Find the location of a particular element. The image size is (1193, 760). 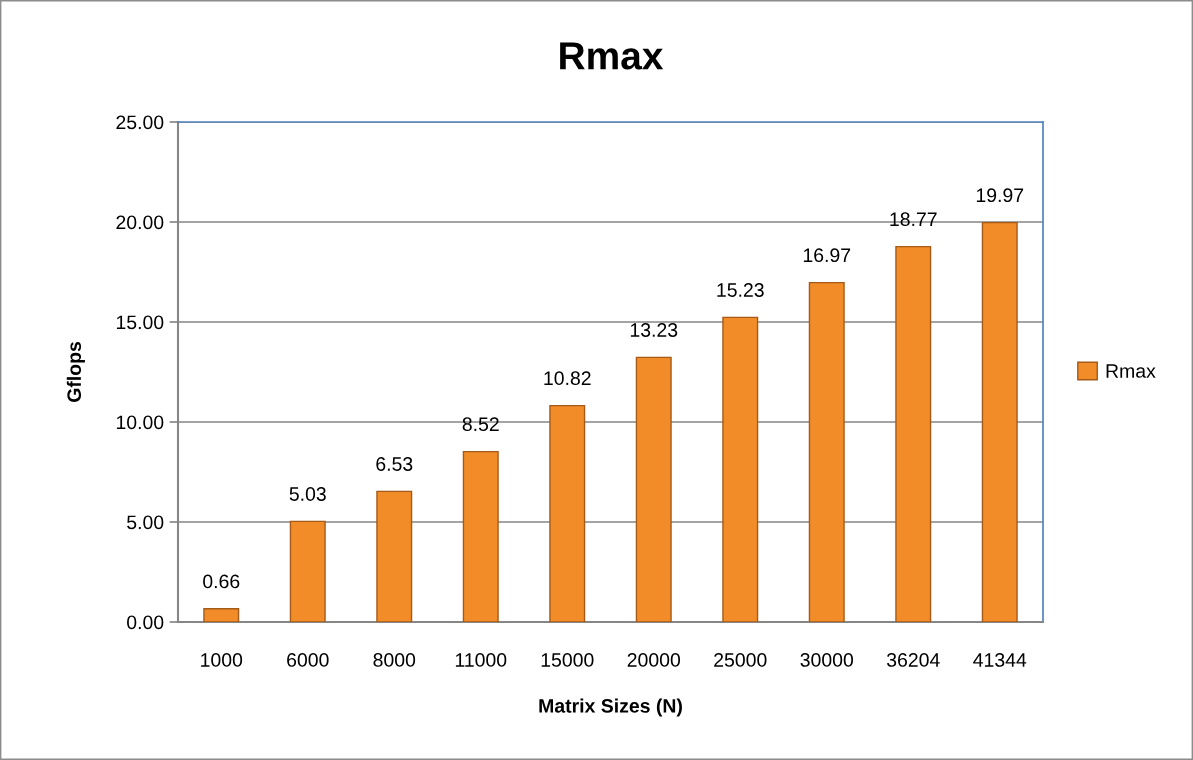

data-label: 19.97 is located at coordinates (1000, 195).